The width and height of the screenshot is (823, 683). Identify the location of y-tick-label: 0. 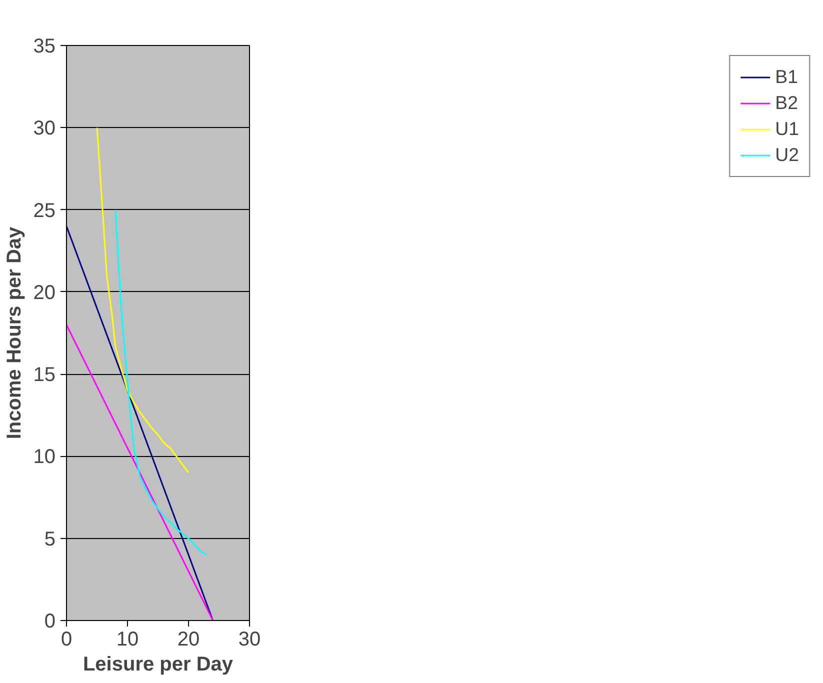
(50, 621).